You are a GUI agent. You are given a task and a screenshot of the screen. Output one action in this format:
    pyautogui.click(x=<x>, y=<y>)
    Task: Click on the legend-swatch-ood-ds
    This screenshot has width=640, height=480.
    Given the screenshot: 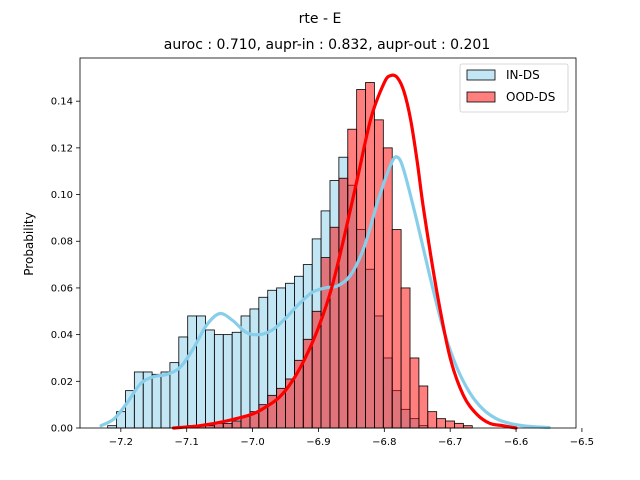 What is the action you would take?
    pyautogui.click(x=481, y=97)
    